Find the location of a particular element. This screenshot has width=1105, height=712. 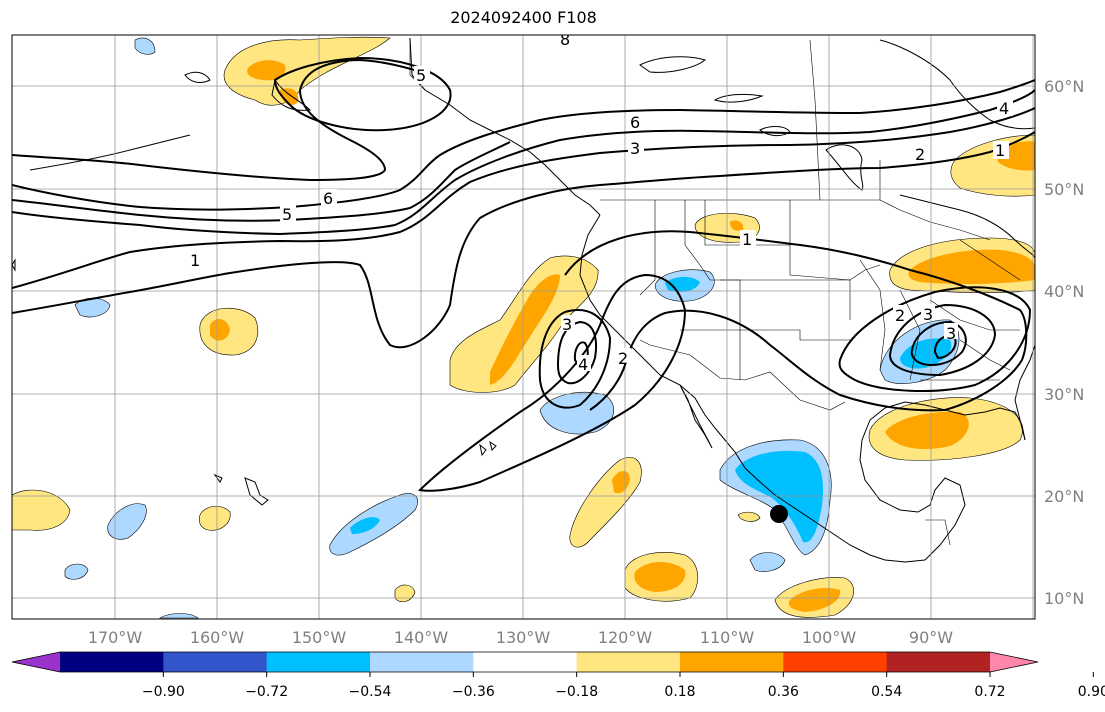

lat-label: 20°N is located at coordinates (1064, 496).